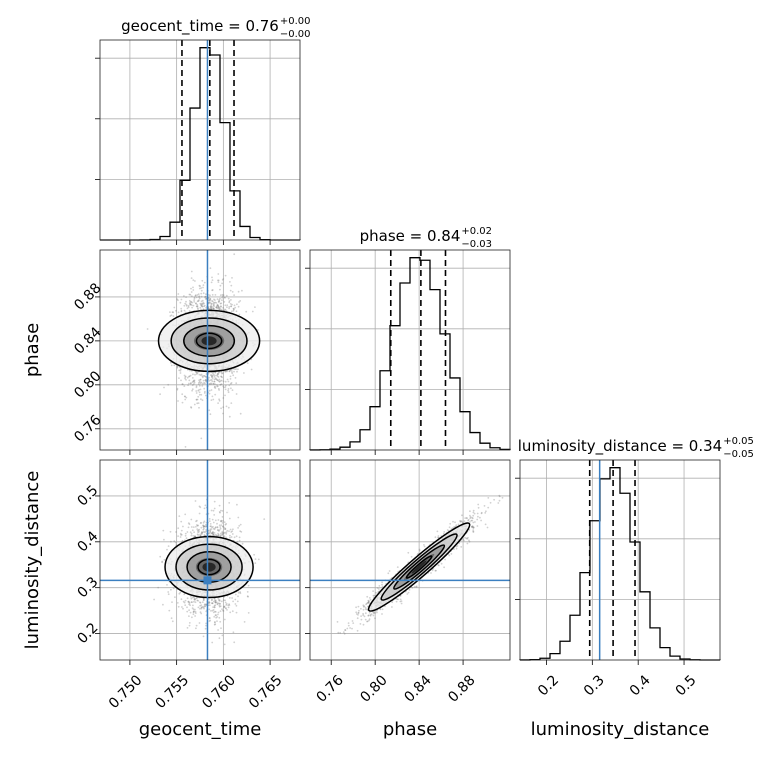  What do you see at coordinates (200, 560) in the screenshot?
I see `panel-frame` at bounding box center [200, 560].